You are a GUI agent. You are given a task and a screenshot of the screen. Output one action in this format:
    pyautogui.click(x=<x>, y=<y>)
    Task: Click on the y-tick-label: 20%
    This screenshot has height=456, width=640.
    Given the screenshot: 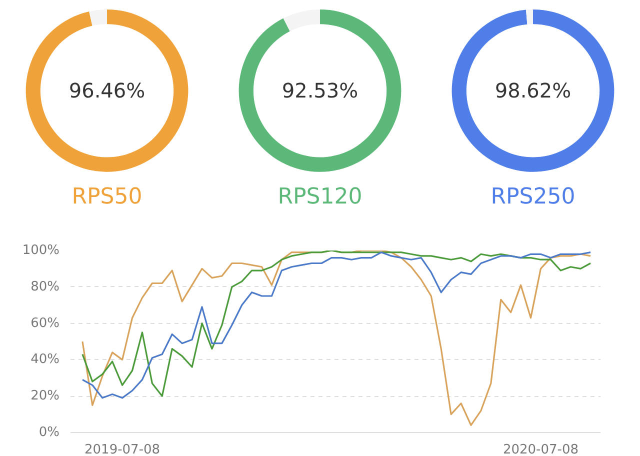 What is the action you would take?
    pyautogui.click(x=45, y=396)
    